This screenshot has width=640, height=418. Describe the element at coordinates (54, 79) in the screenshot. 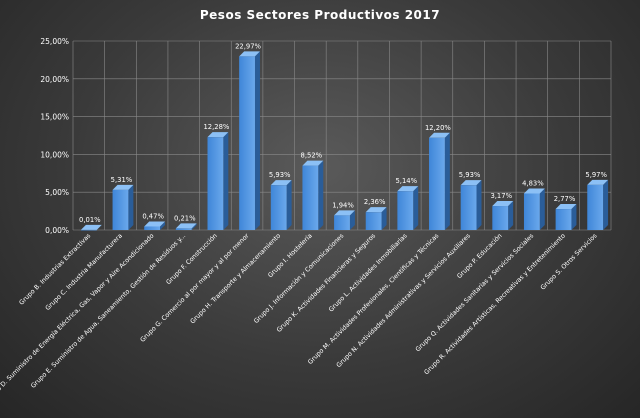

I see `y-tick-label: 20,00%` at that location.